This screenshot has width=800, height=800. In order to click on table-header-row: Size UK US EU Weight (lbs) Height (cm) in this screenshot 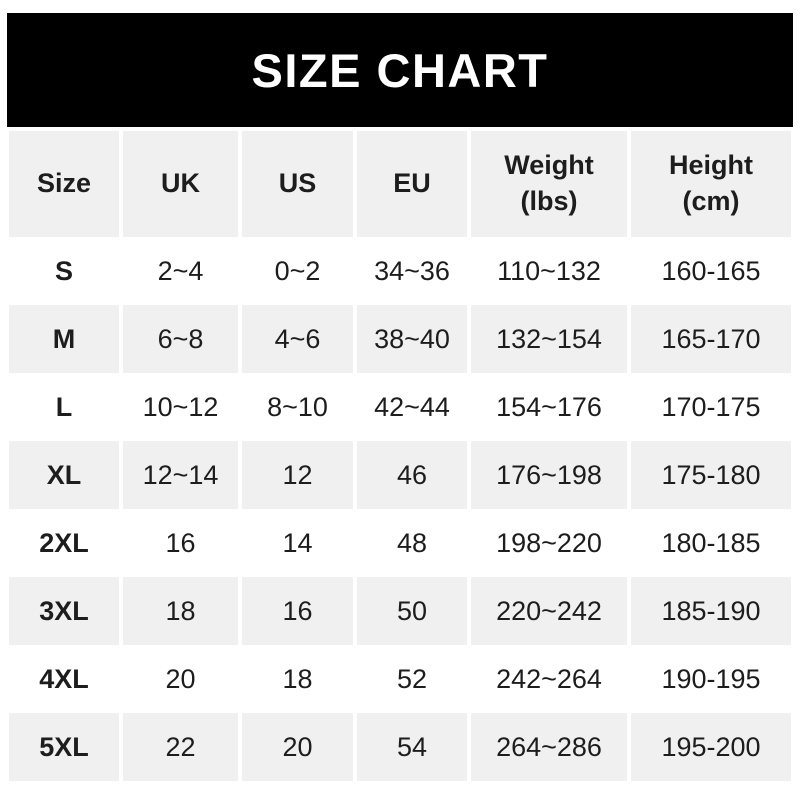, I will do `click(400, 184)`.